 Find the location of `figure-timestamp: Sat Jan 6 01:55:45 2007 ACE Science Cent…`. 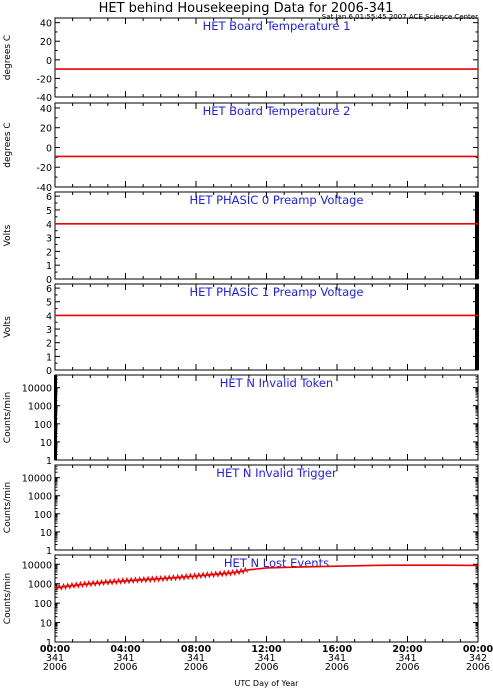

figure-timestamp: Sat Jan 6 01:55:45 2007 ACE Science Cent… is located at coordinates (400, 17).